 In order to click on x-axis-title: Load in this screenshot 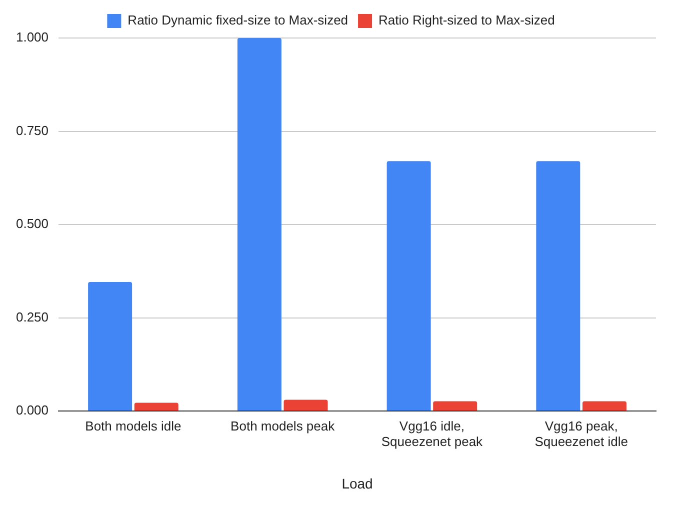, I will do `click(357, 483)`.